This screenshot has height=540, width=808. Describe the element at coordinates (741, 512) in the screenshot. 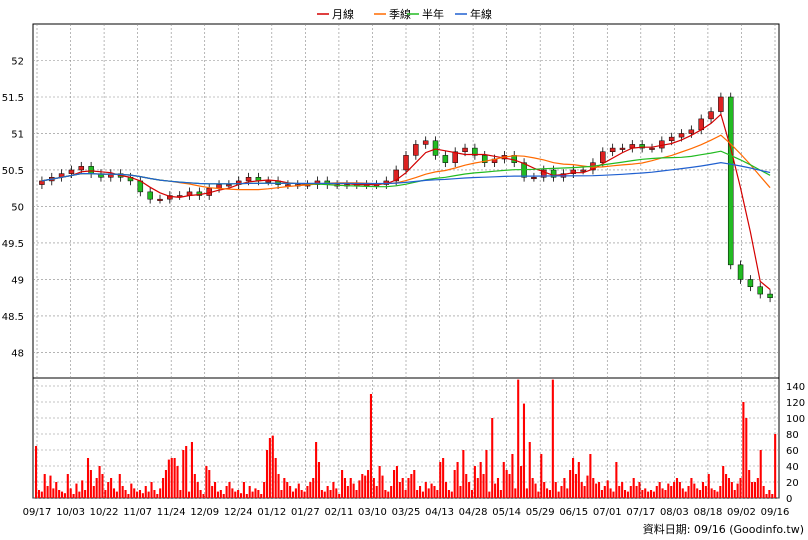

I see `x-tick-label: 09/02` at that location.